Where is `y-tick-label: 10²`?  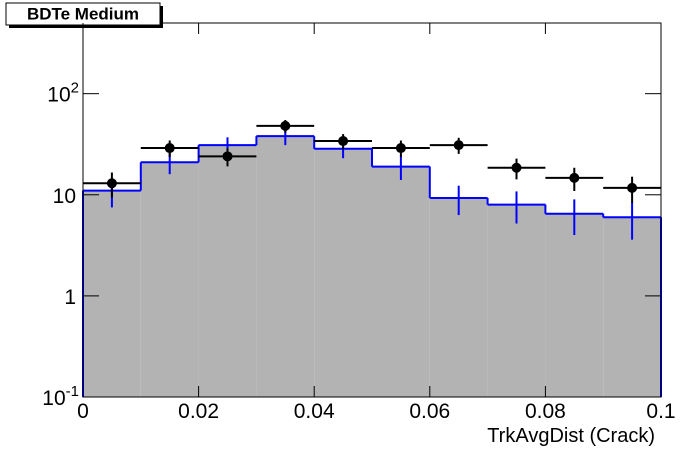
y-tick-label: 10² is located at coordinates (63, 93).